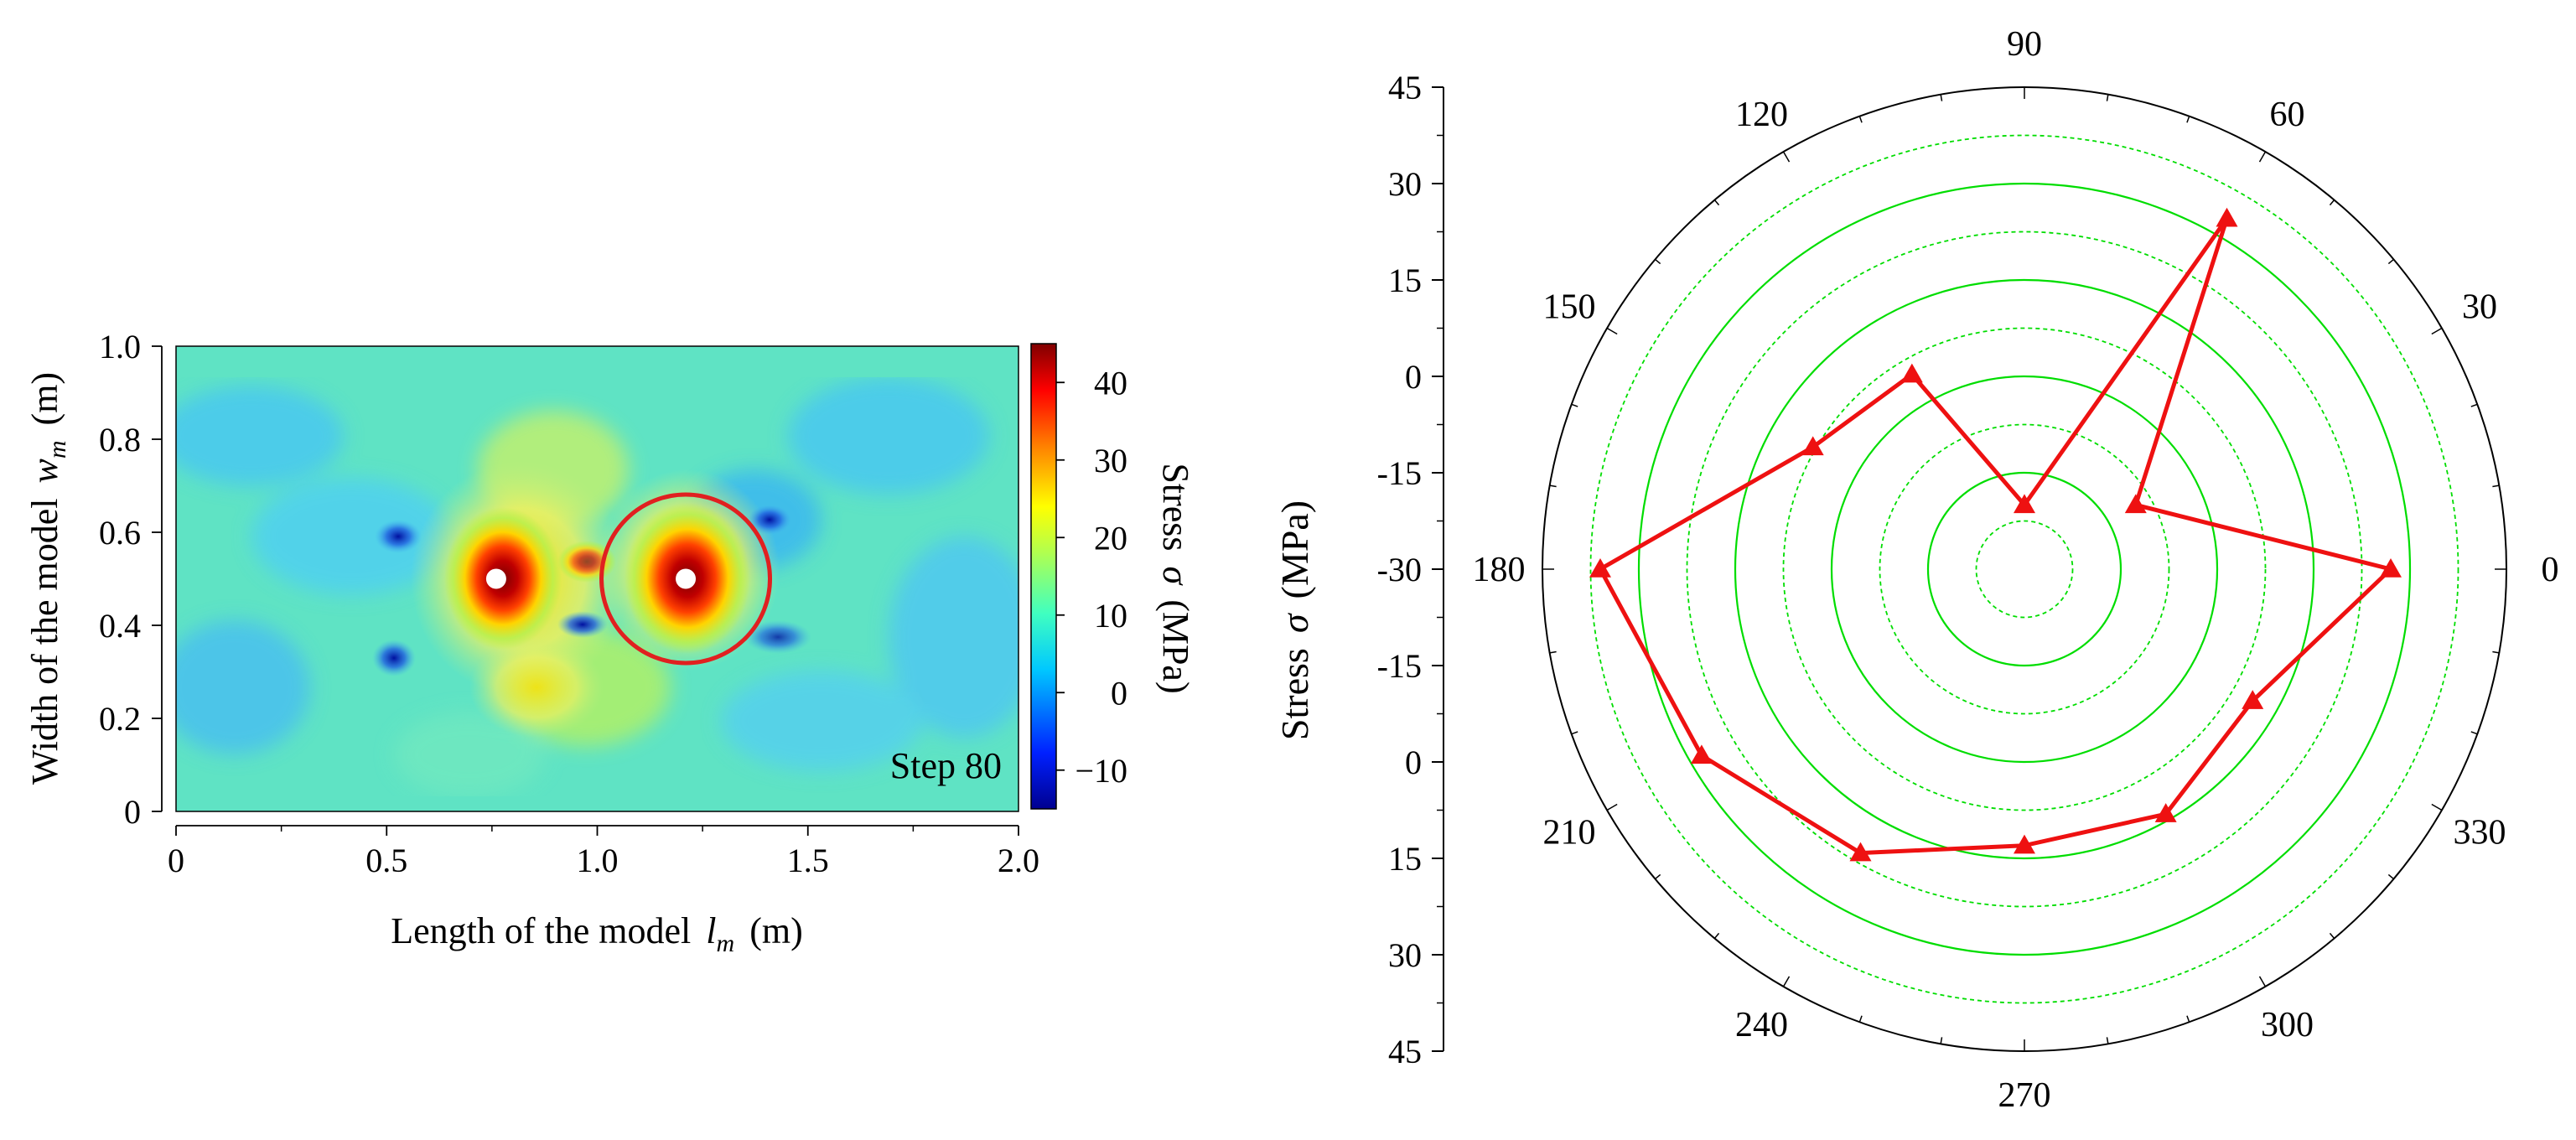 This screenshot has width=2576, height=1140. I want to click on angle-label: 90, so click(2024, 44).